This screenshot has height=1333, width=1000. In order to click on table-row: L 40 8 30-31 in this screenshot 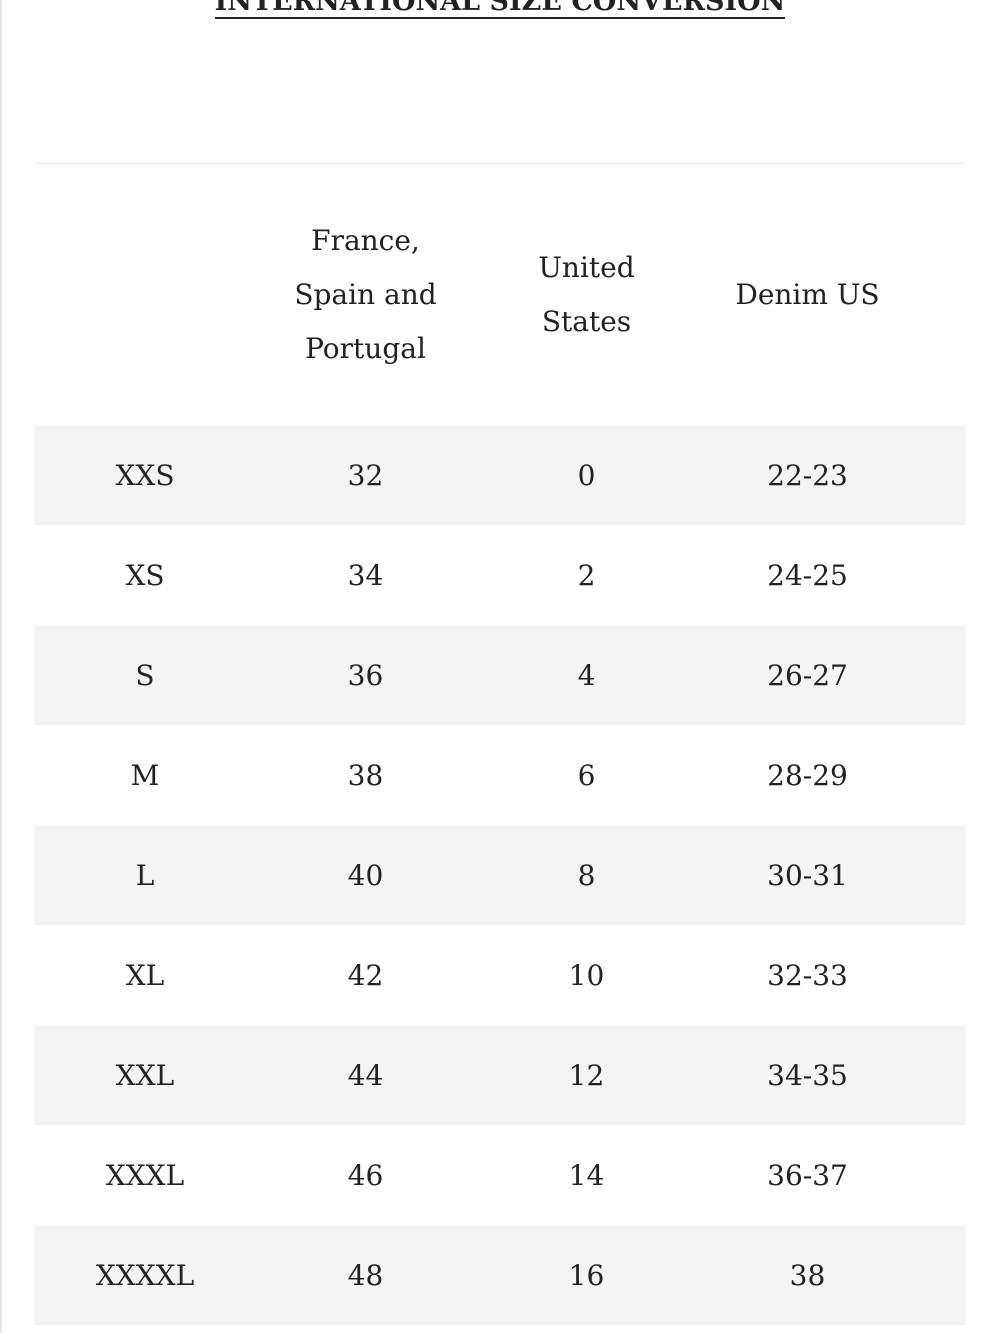, I will do `click(500, 875)`.